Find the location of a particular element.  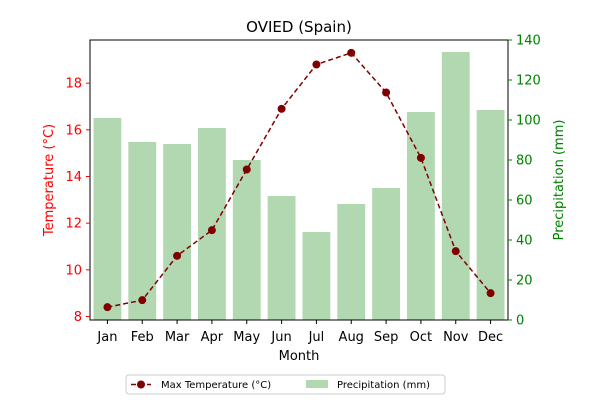

left-y-tick-label: 10 is located at coordinates (73, 270).